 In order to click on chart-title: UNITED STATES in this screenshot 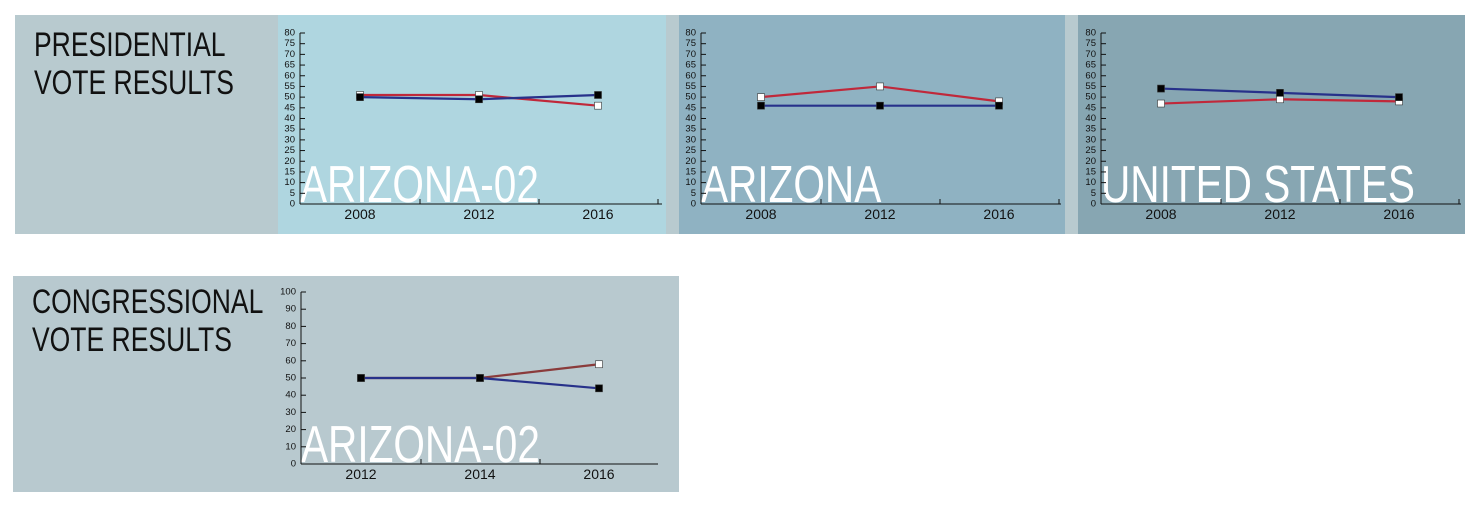, I will do `click(1258, 184)`.